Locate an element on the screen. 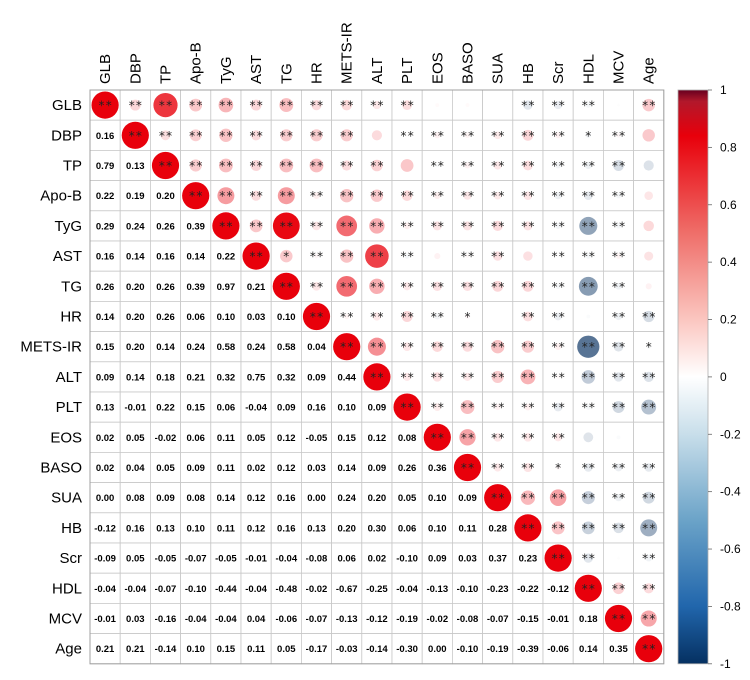  correlation-value: 0.08 is located at coordinates (135, 498).